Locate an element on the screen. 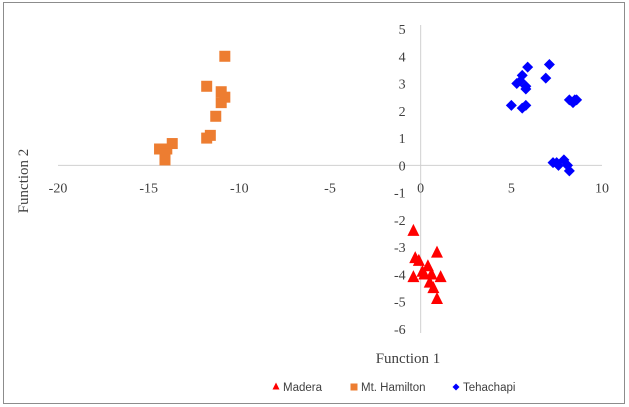 Image resolution: width=629 pixels, height=407 pixels. legend-label: Madera is located at coordinates (303, 388).